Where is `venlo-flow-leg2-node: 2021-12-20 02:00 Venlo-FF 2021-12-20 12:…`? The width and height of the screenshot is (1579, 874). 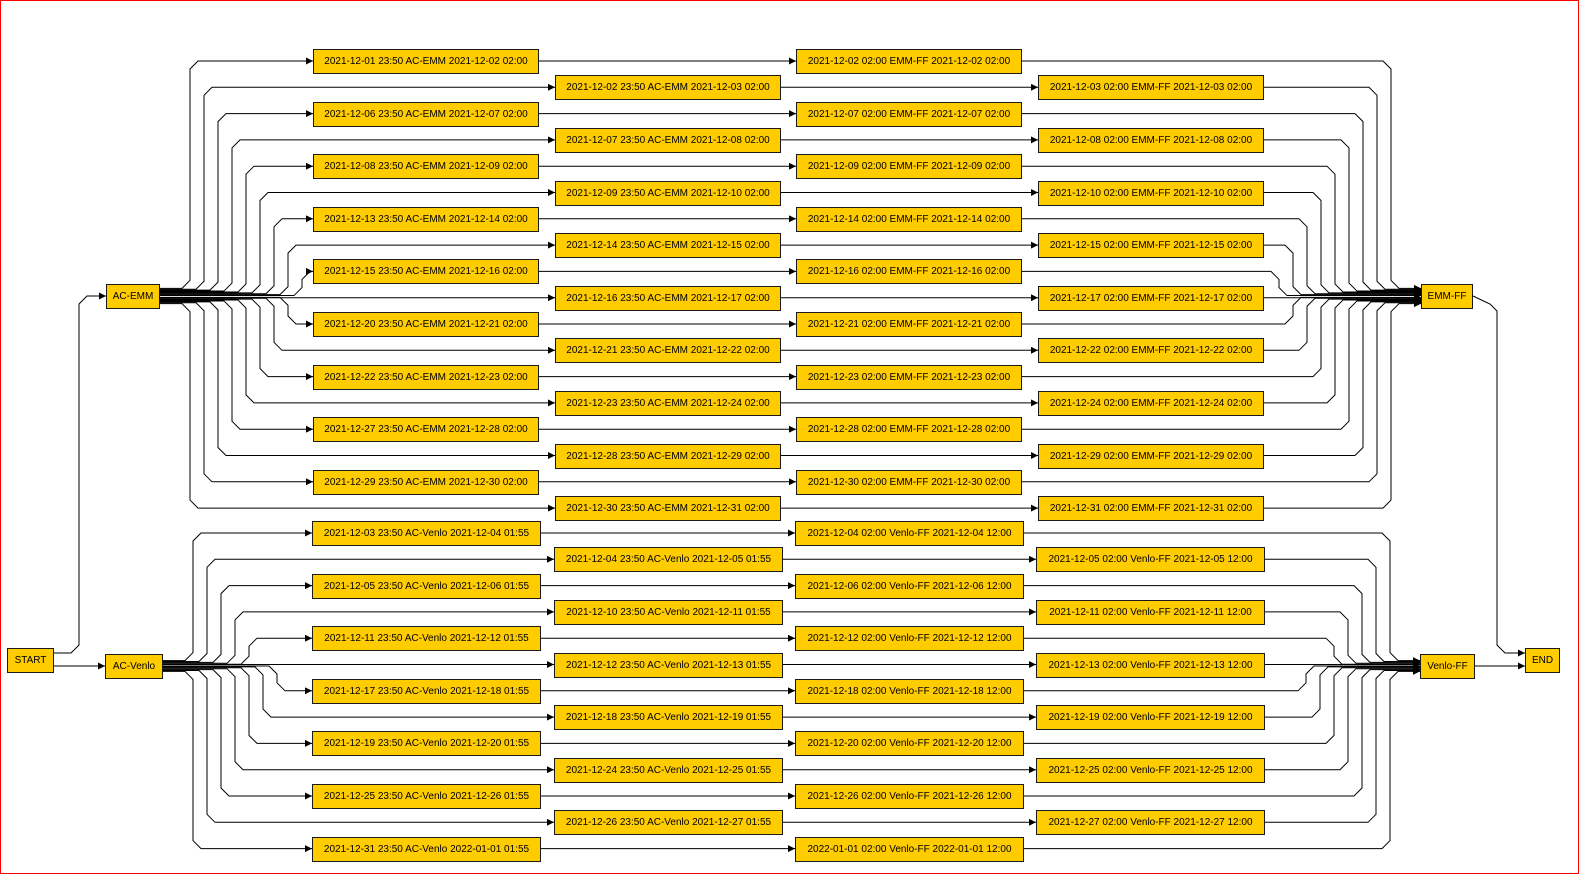 venlo-flow-leg2-node: 2021-12-20 02:00 Venlo-FF 2021-12-20 12:… is located at coordinates (909, 743).